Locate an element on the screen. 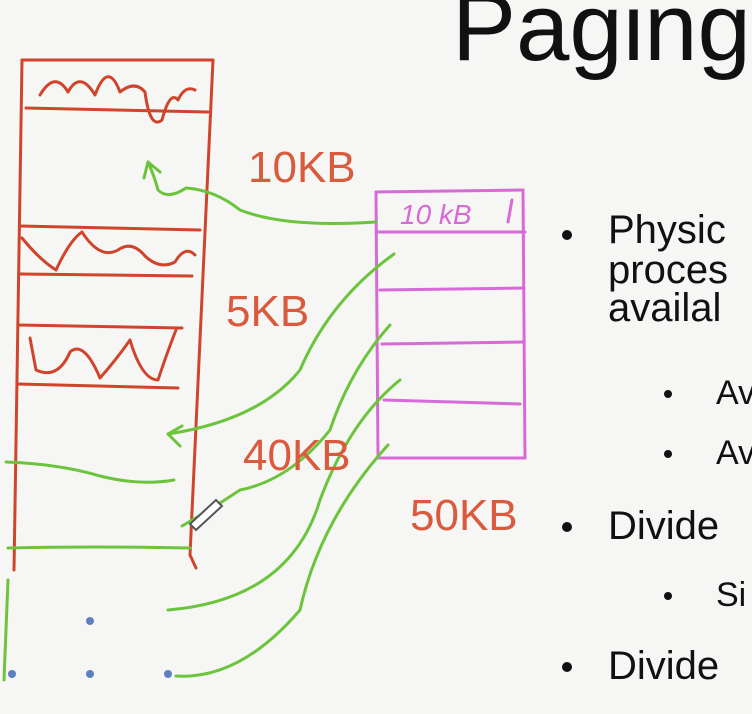 Image resolution: width=752 pixels, height=714 pixels. blue-dots is located at coordinates (90, 647).